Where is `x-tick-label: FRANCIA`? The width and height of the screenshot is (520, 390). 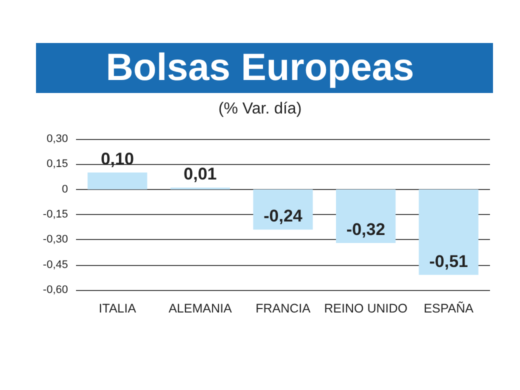
x-tick-label: FRANCIA is located at coordinates (284, 309).